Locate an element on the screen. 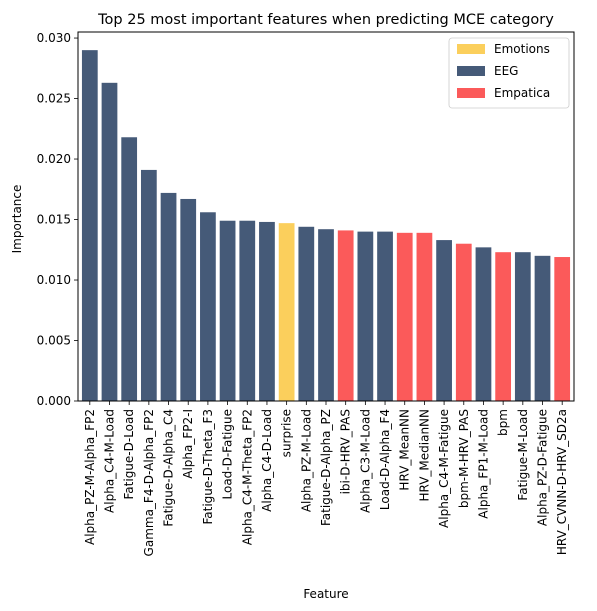  x-tick-label: Alpha_C4-M-Fatigue is located at coordinates (444, 468).